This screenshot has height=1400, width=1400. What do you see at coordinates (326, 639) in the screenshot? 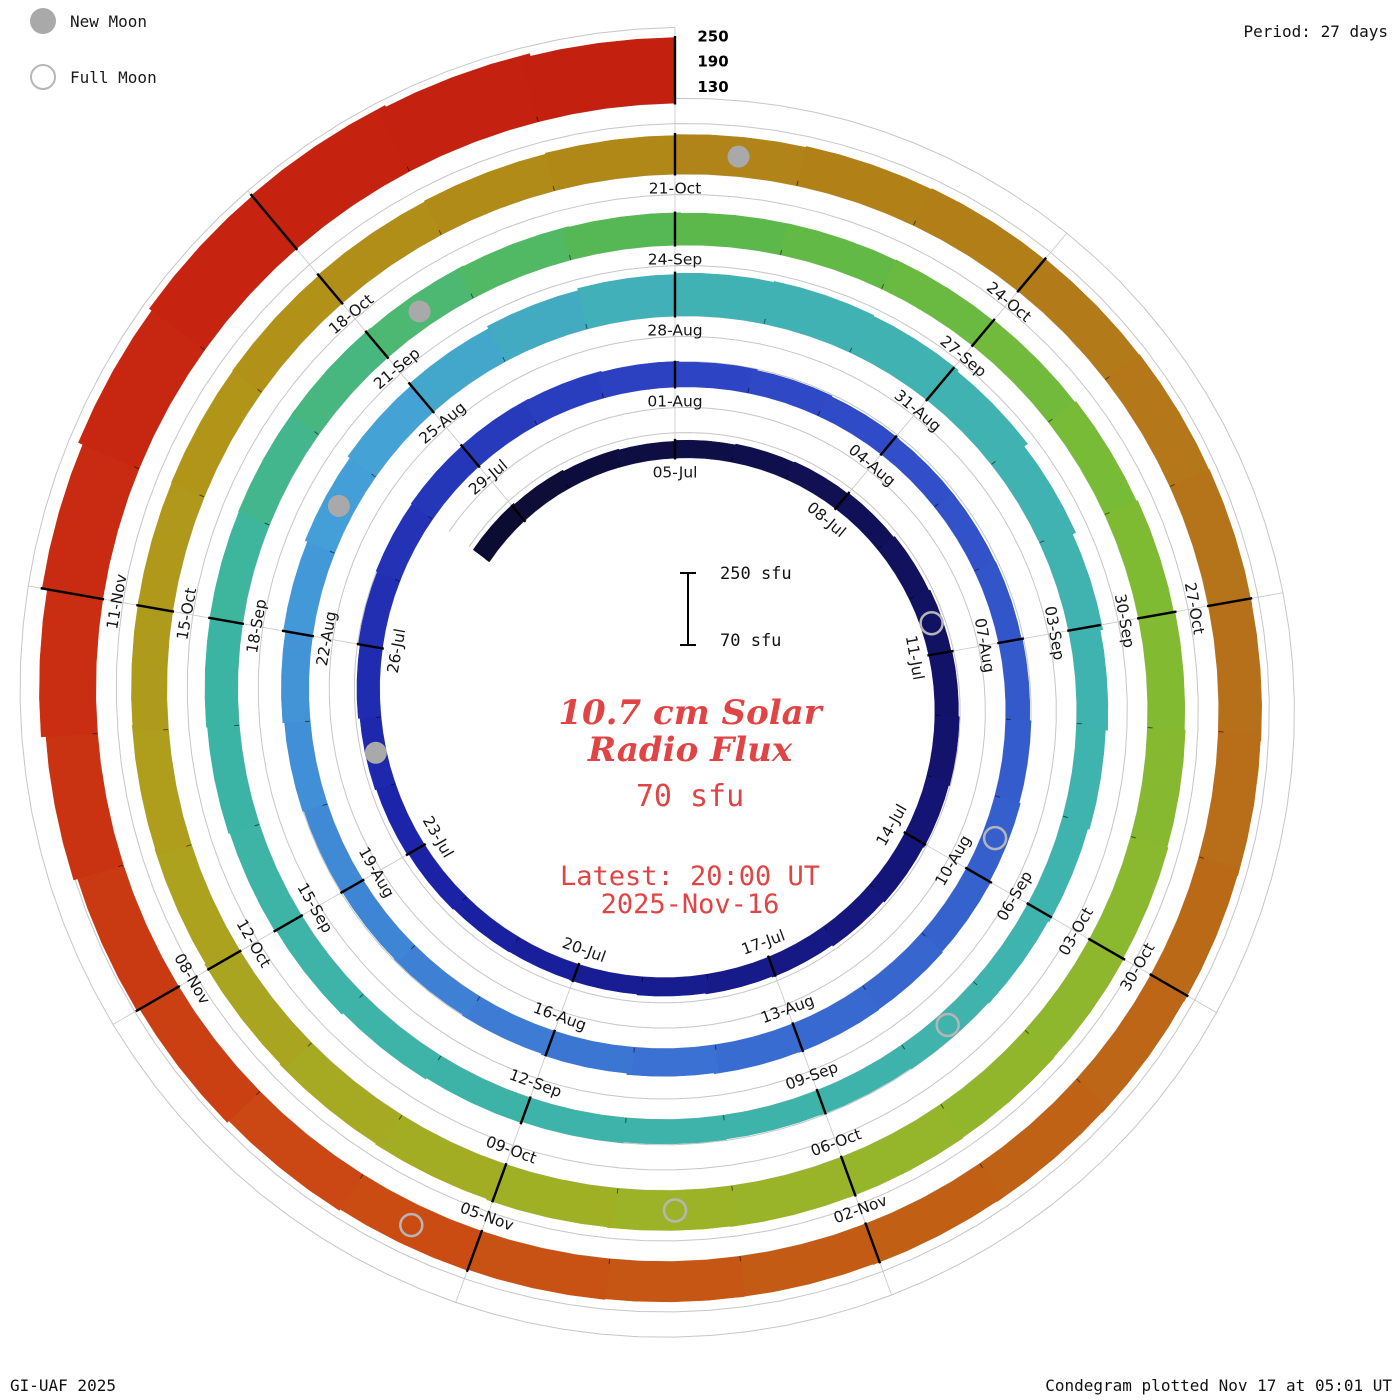
I see `date-label: 22-Aug` at bounding box center [326, 639].